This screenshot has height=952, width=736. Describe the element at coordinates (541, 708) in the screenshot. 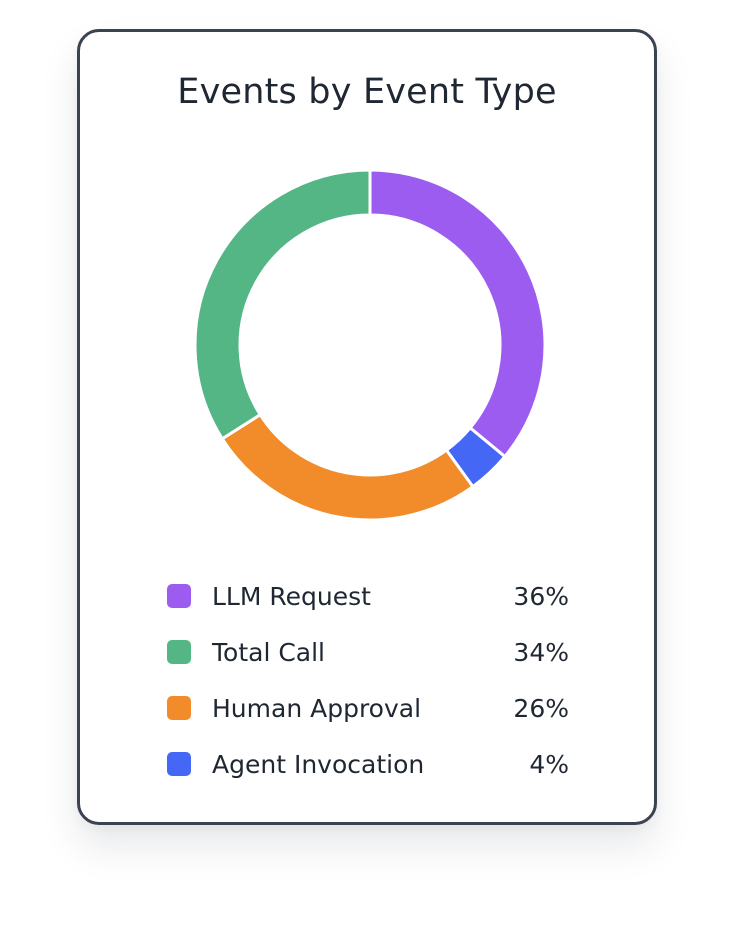

I see `legend-value: 26%` at that location.